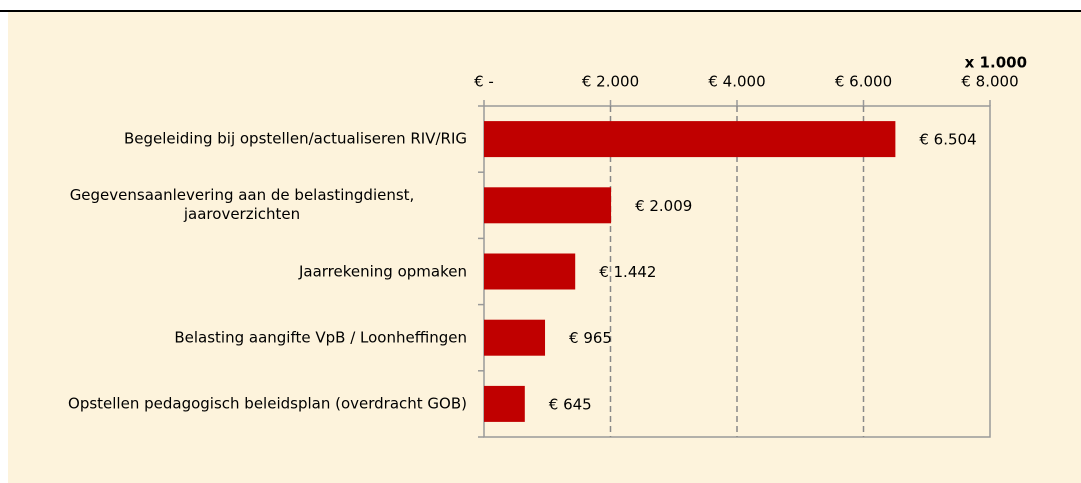 The width and height of the screenshot is (1081, 483). Describe the element at coordinates (590, 338) in the screenshot. I see `value-label: € 965` at that location.